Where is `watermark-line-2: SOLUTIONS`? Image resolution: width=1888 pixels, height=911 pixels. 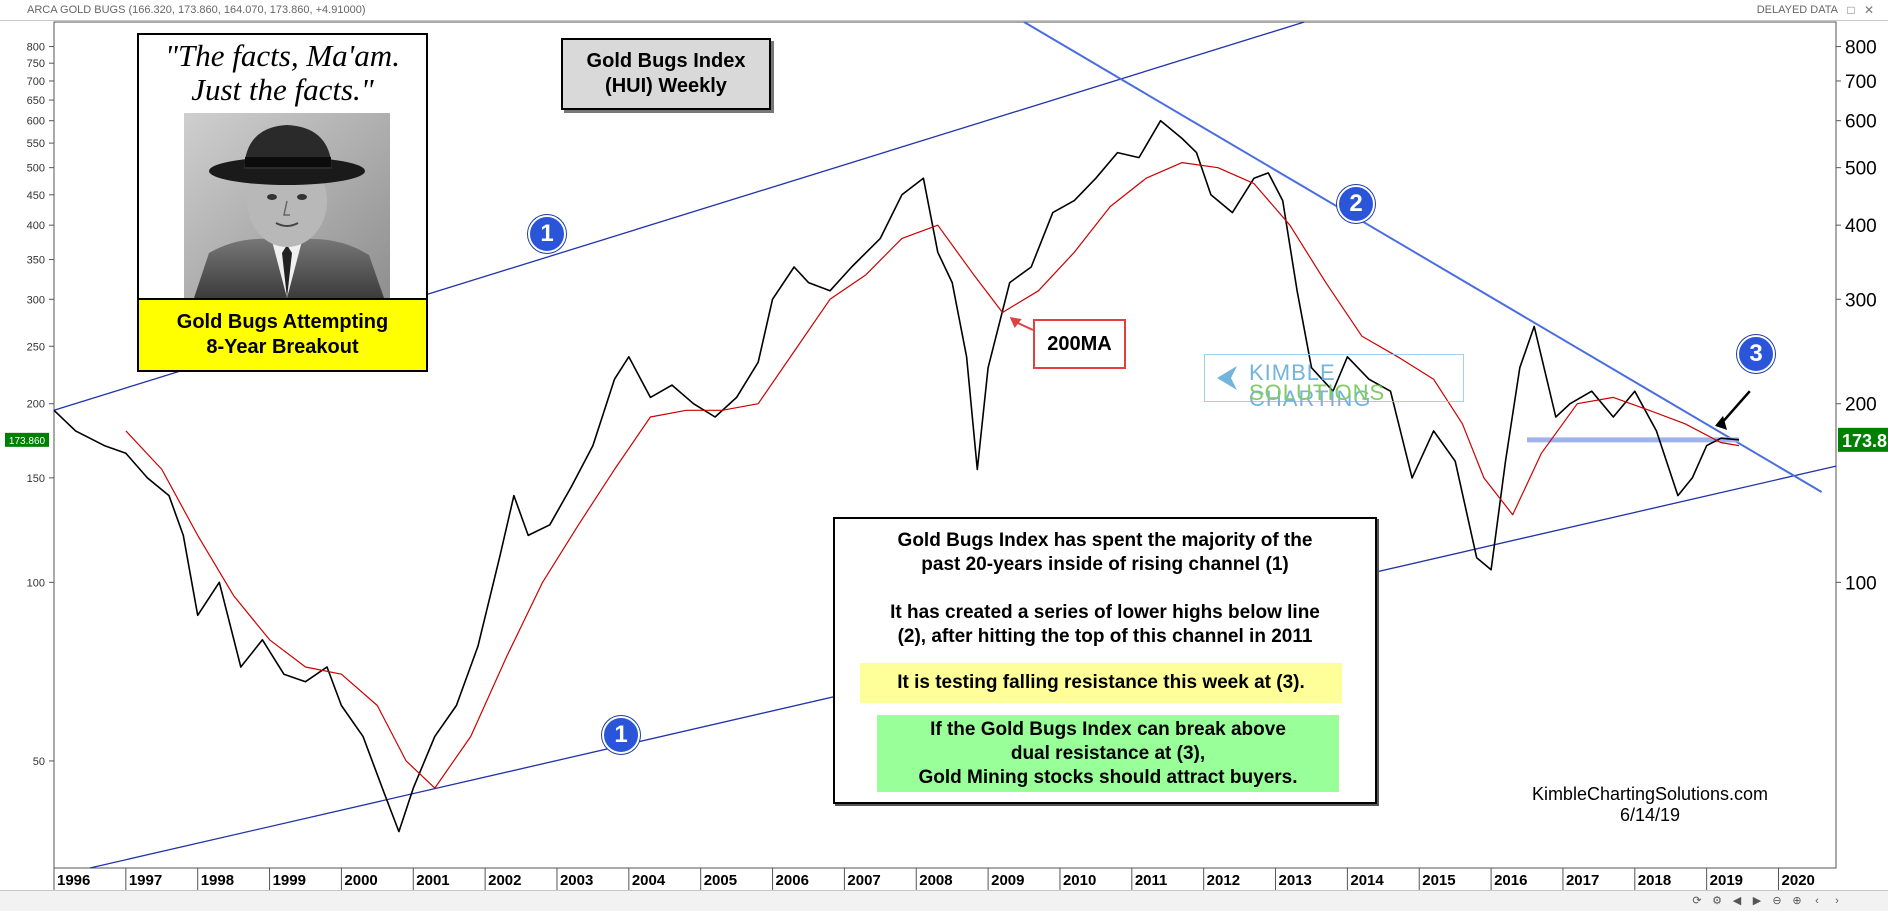 watermark-line-2: SOLUTIONS is located at coordinates (1317, 392).